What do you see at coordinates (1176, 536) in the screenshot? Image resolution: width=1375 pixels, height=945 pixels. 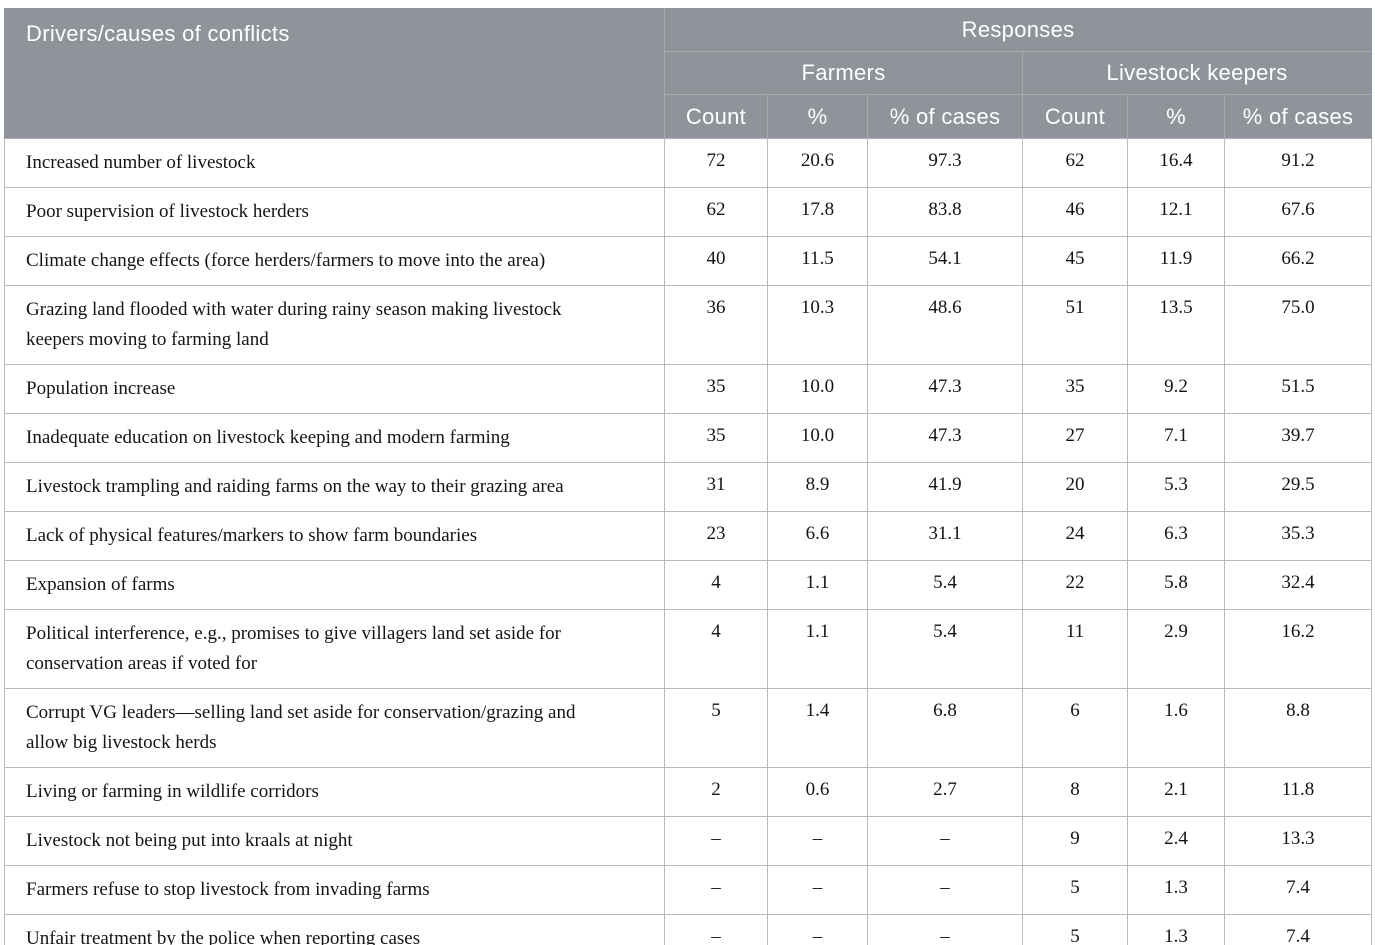 I see `cell-value: 6.3` at bounding box center [1176, 536].